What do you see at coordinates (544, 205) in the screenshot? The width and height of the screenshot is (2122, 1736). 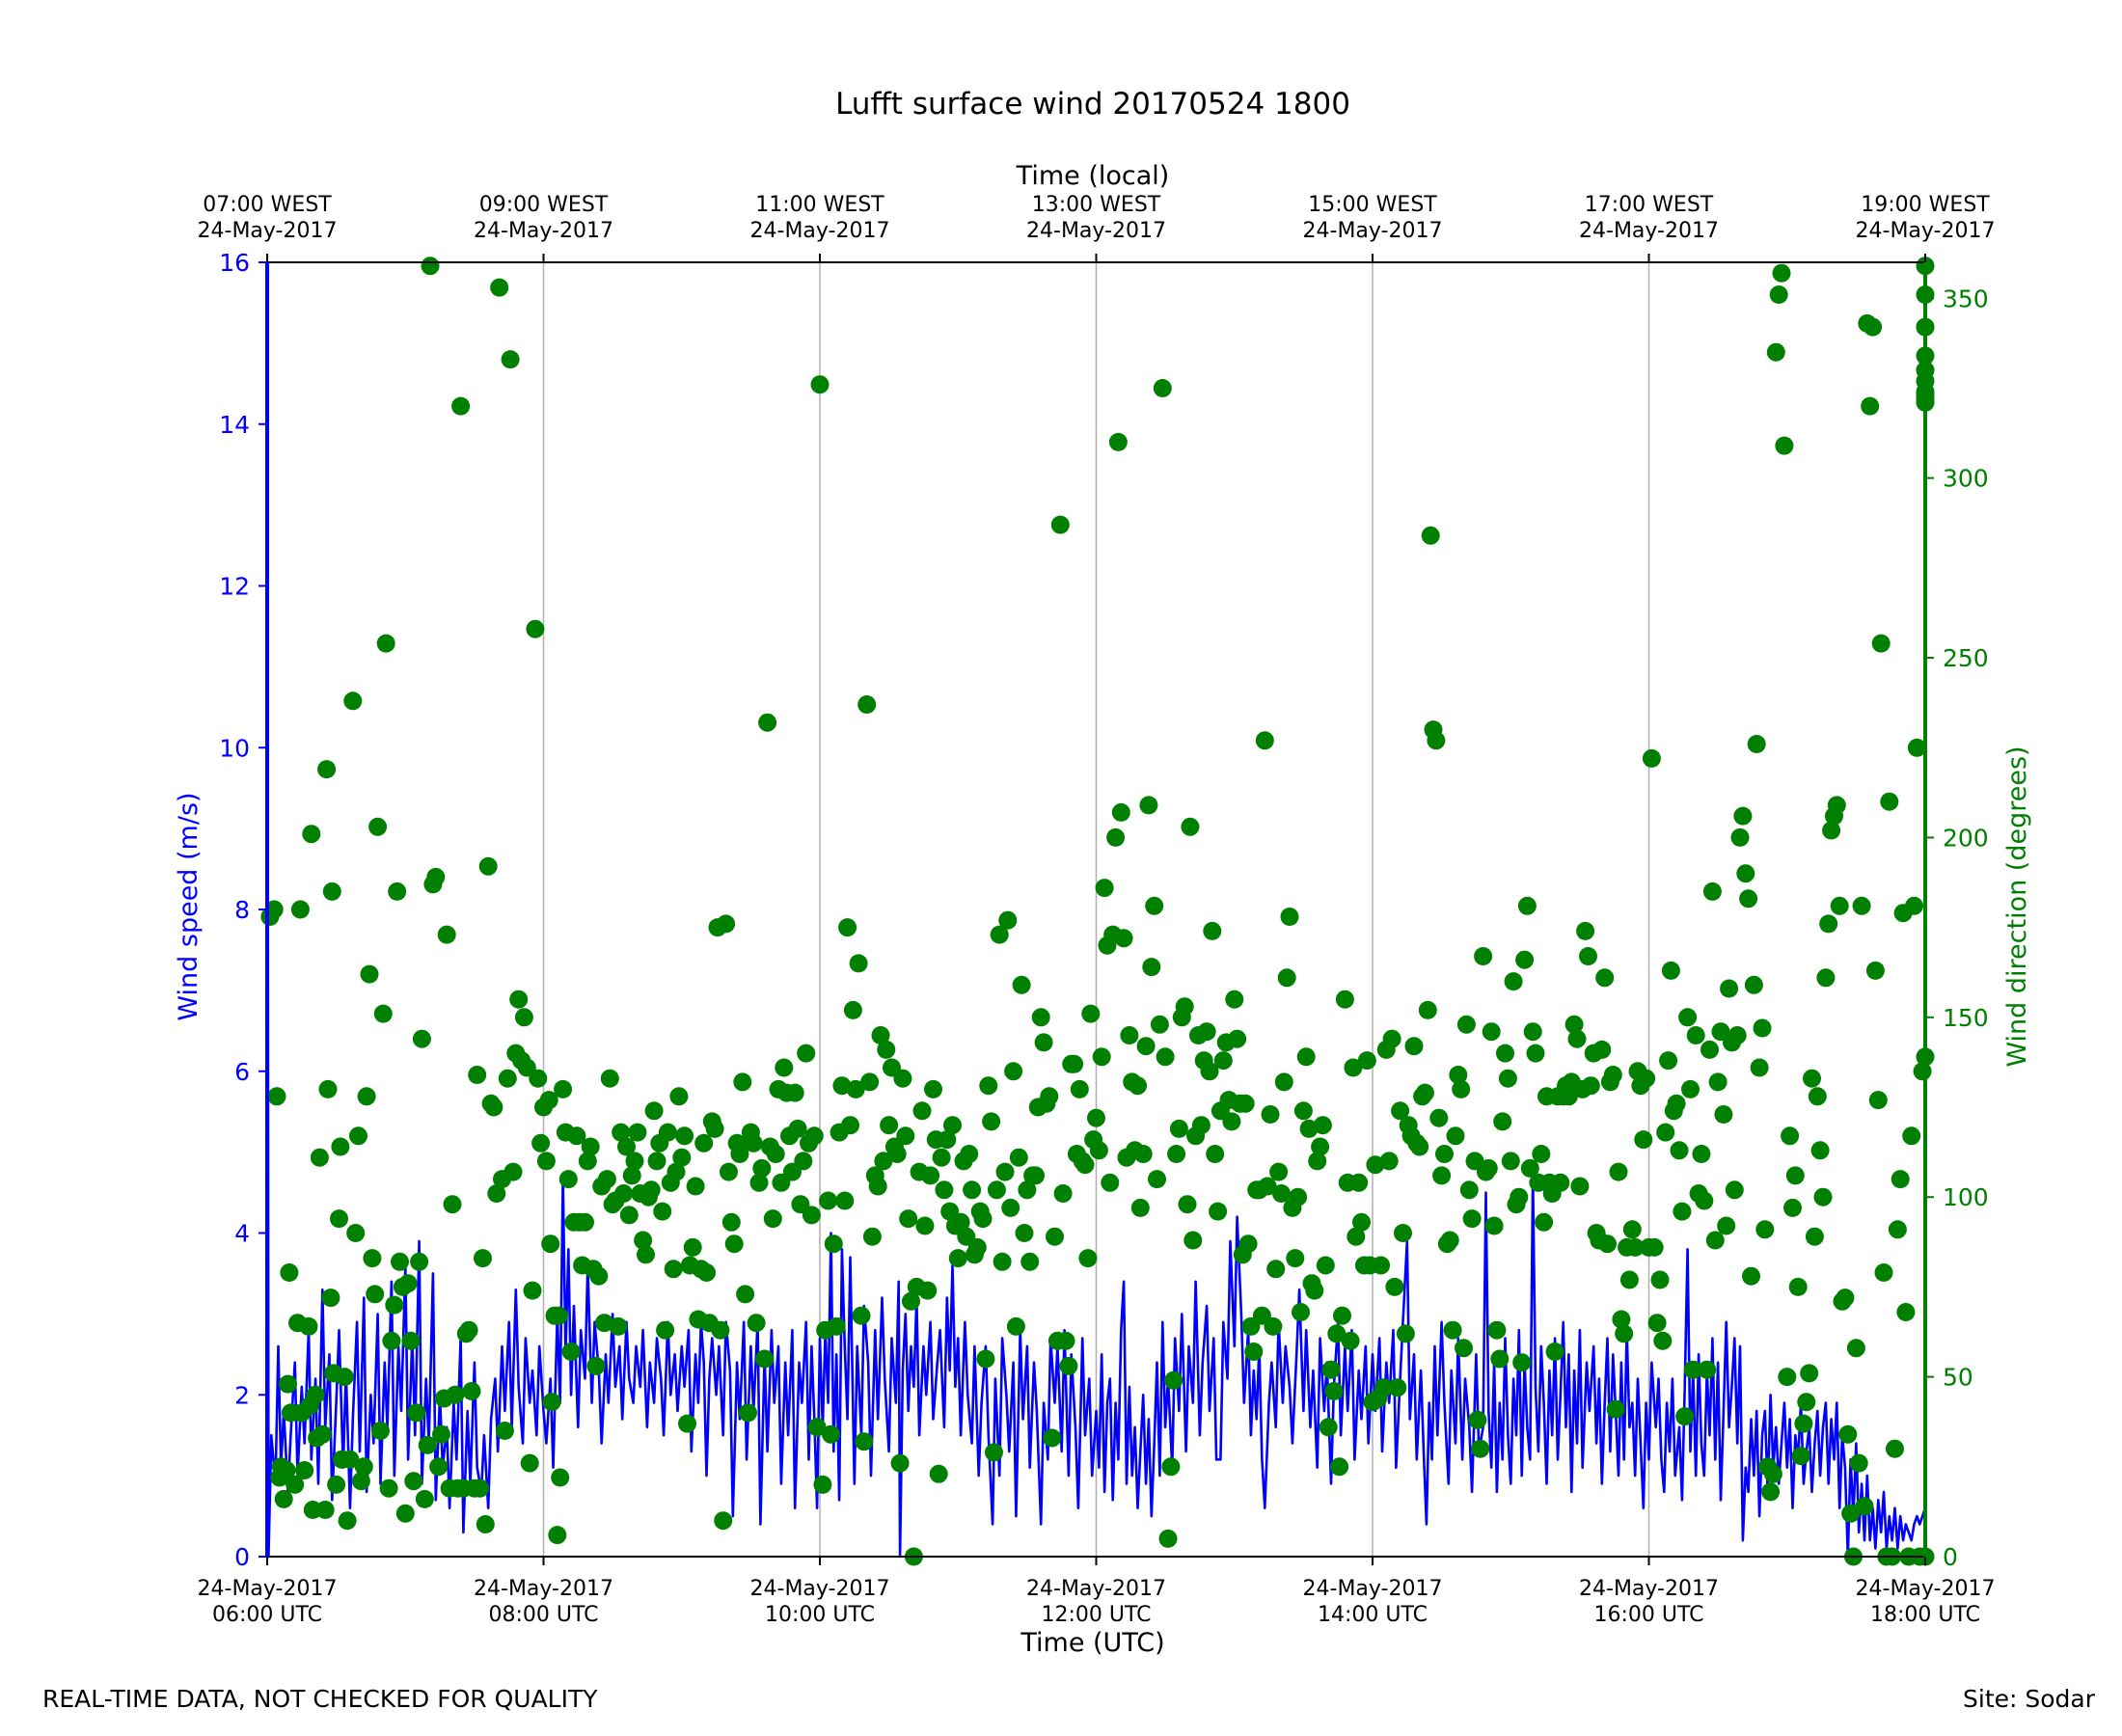 I see `top-tick-time: 09:00 WEST` at bounding box center [544, 205].